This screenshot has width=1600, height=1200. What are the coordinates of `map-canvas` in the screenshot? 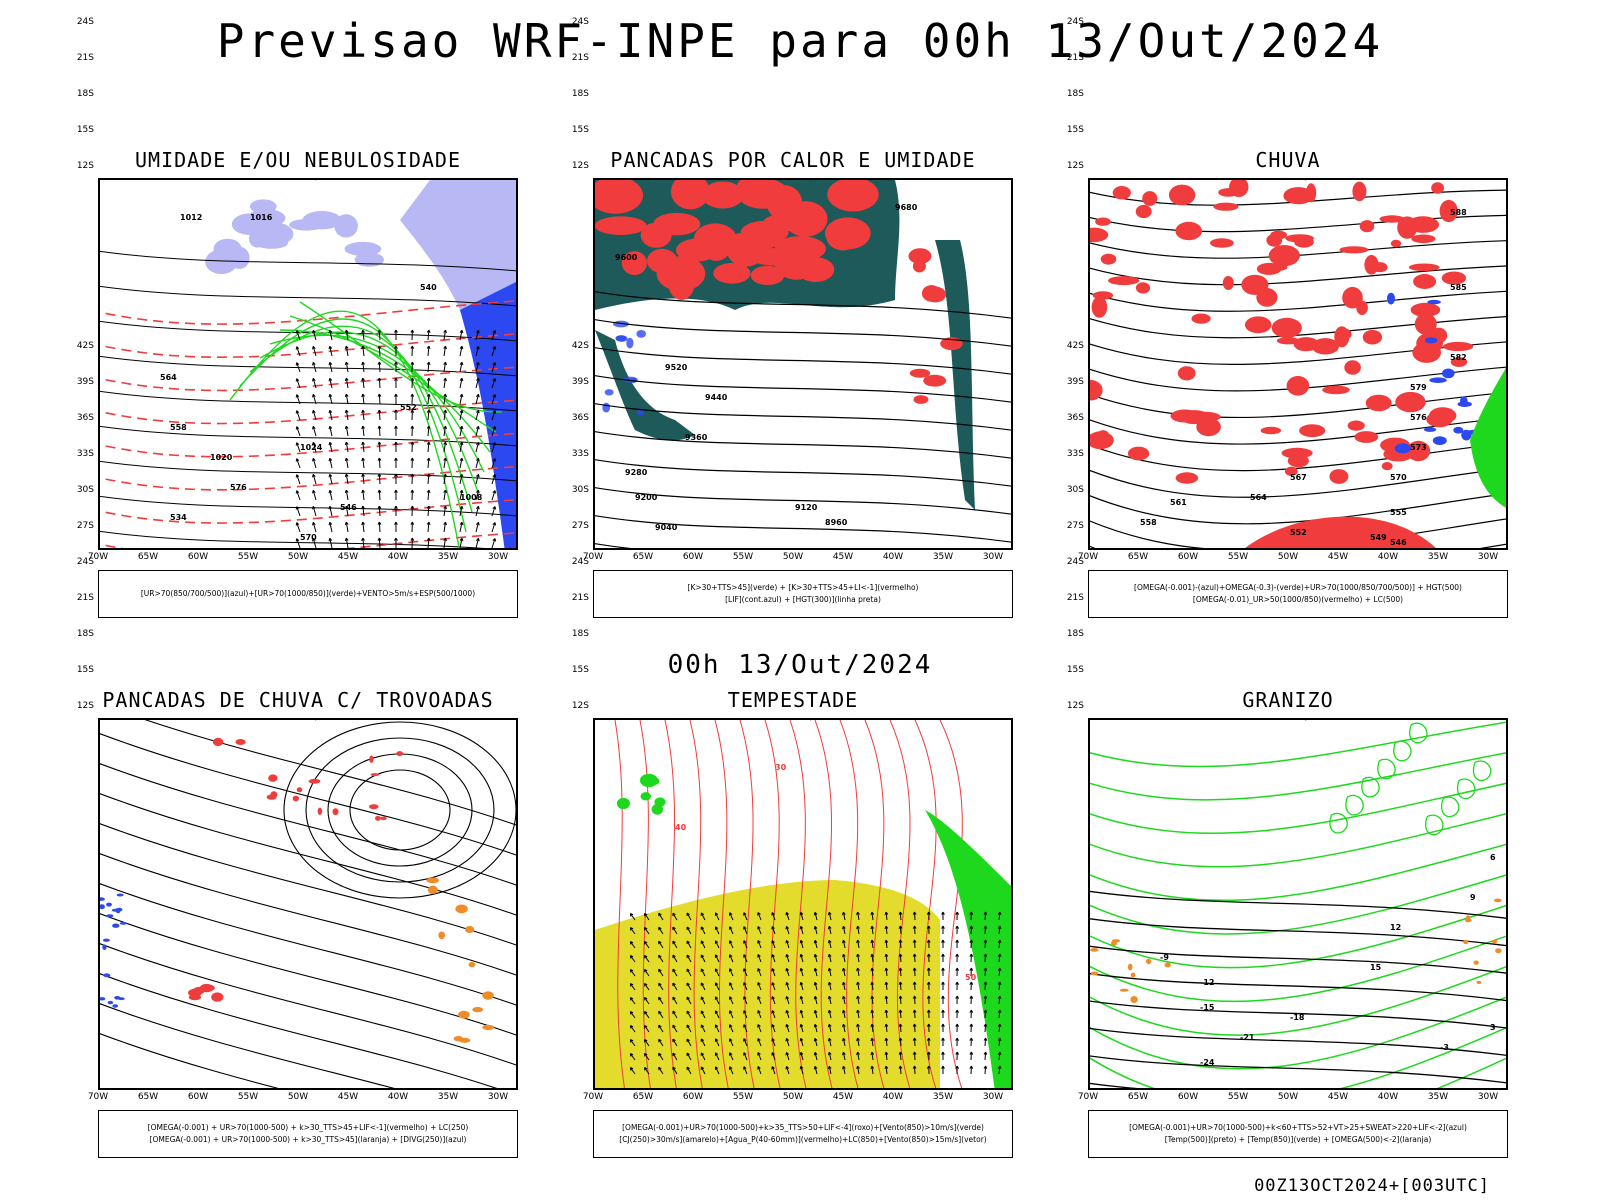 It's located at (308, 904).